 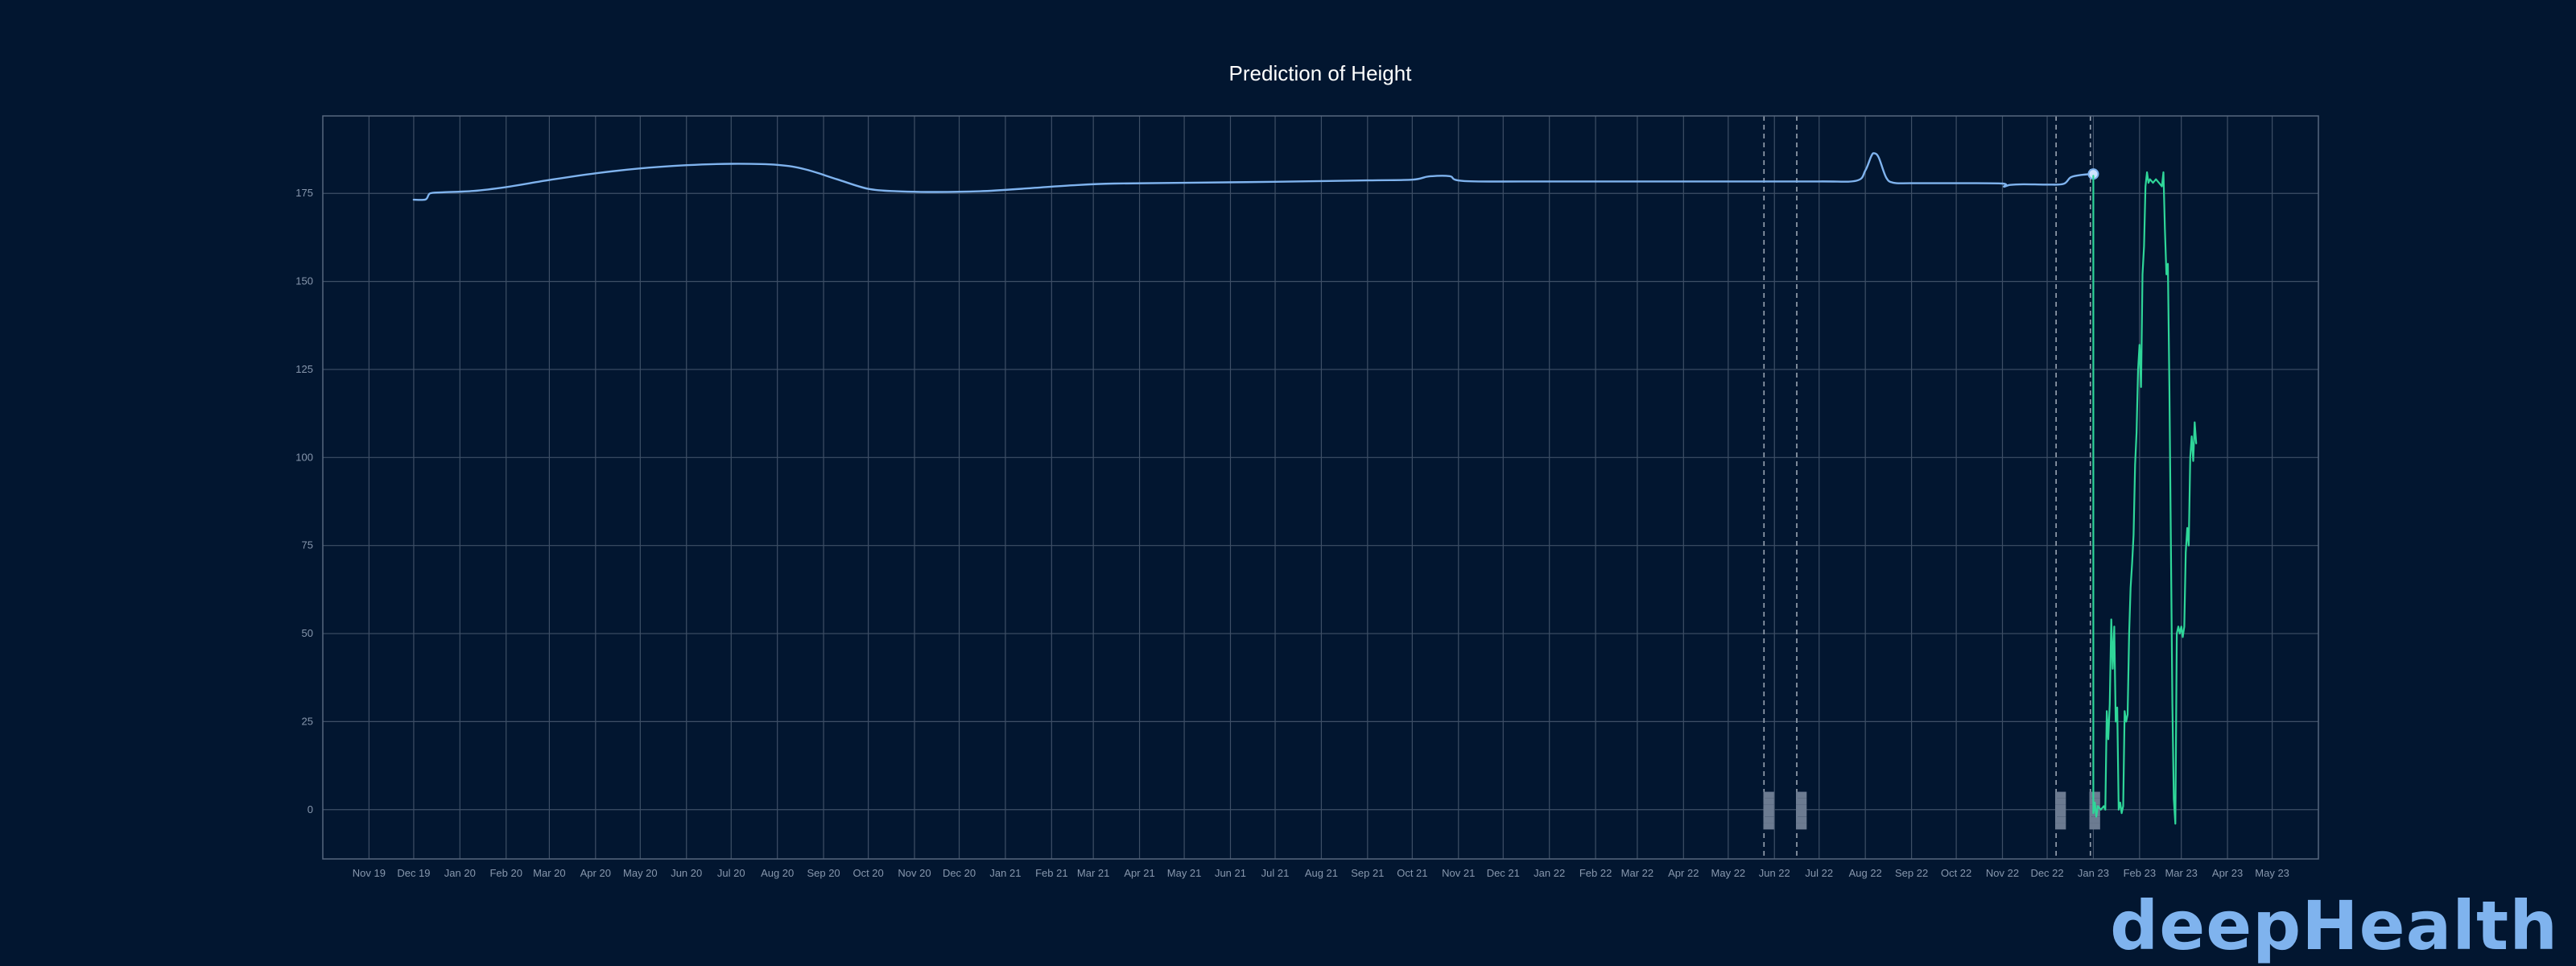 I want to click on x-tick-label: Oct 21, so click(x=1412, y=873).